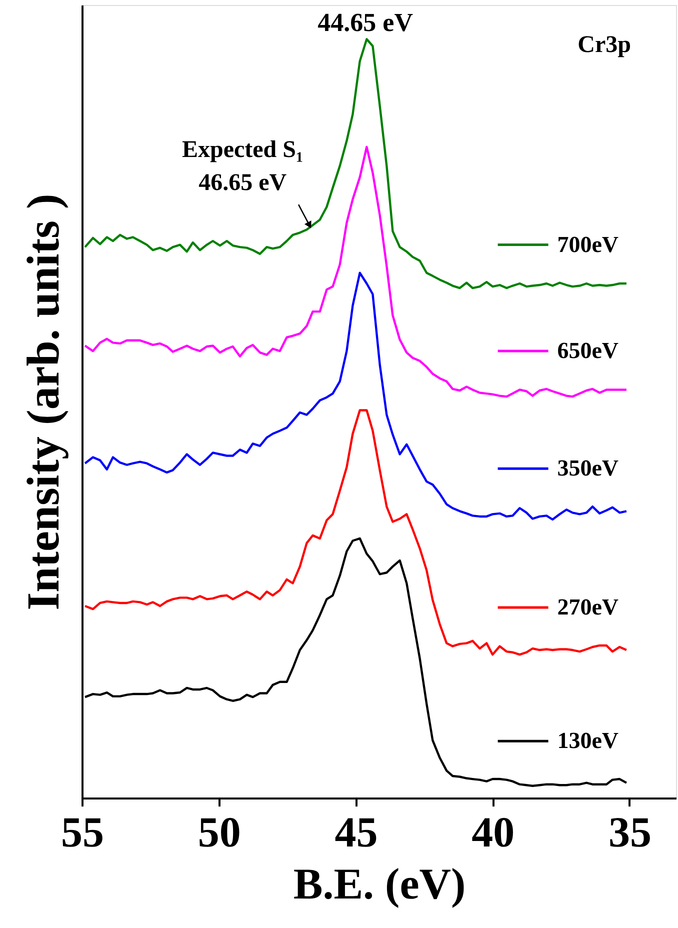 The image size is (678, 928). Describe the element at coordinates (588, 741) in the screenshot. I see `legend-label: 130eV` at that location.